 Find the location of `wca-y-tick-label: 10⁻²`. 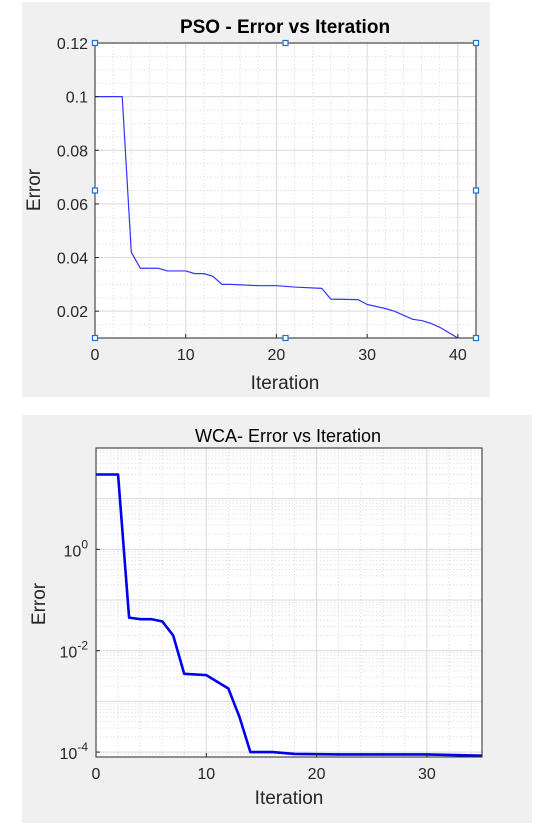

wca-y-tick-label: 10⁻² is located at coordinates (74, 650).